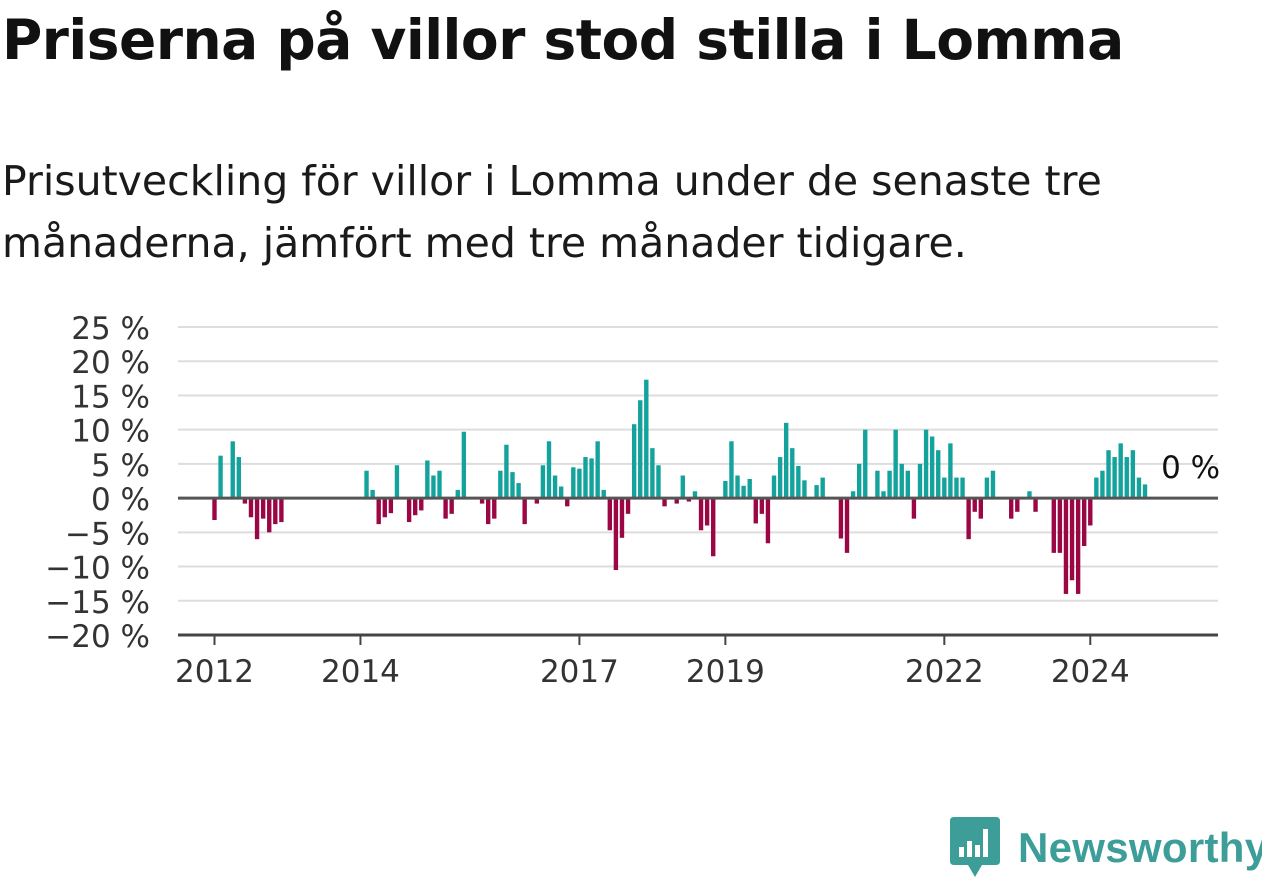  What do you see at coordinates (944, 672) in the screenshot?
I see `x-tick-label: 2022` at bounding box center [944, 672].